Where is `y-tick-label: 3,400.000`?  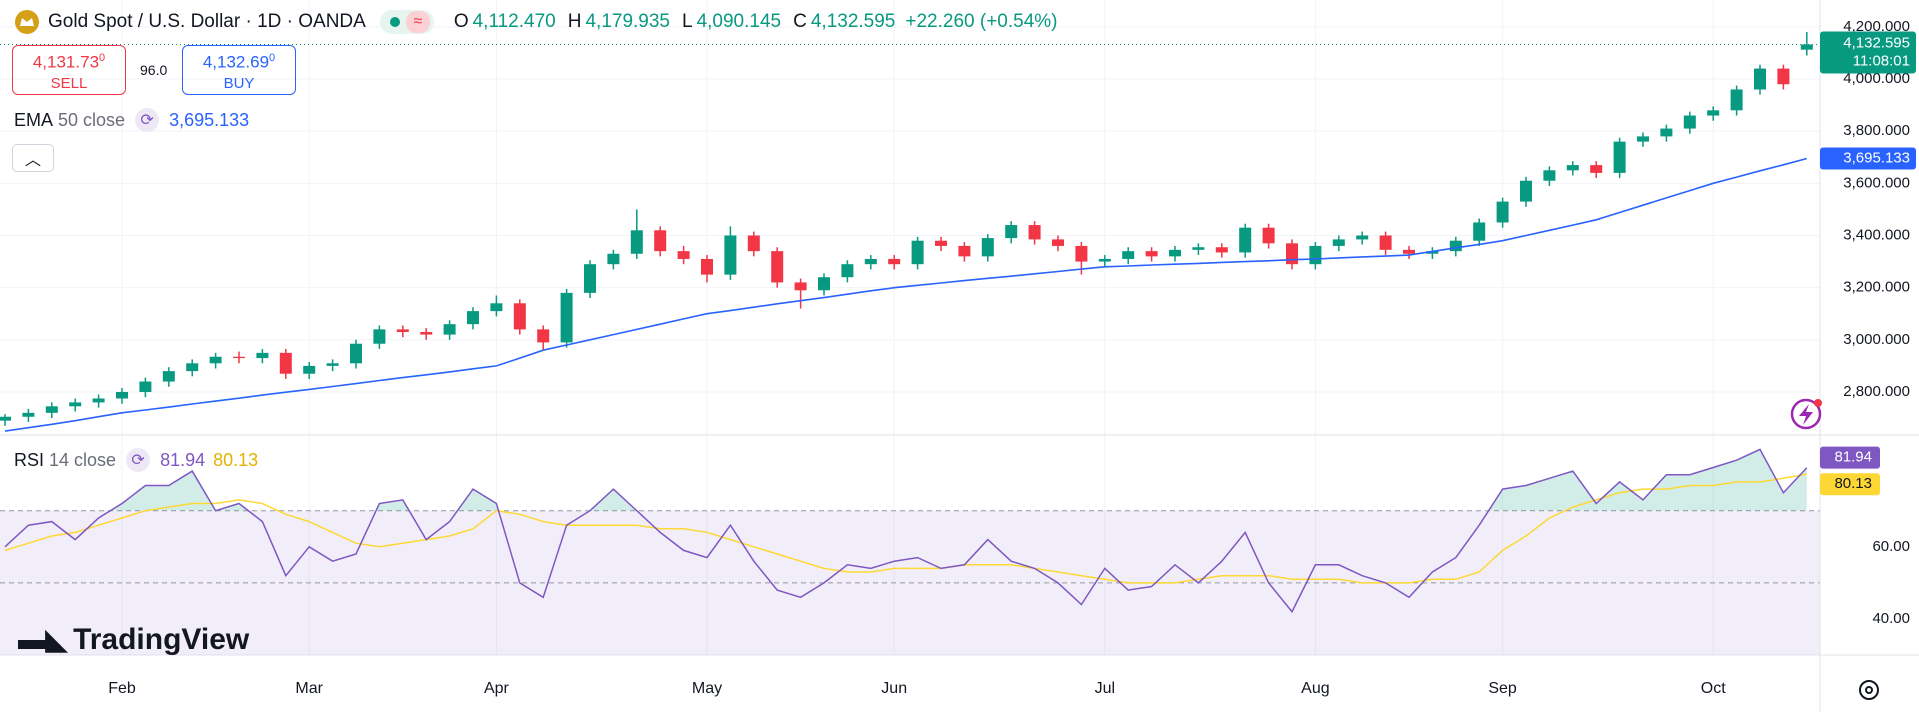
y-tick-label: 3,400.000 is located at coordinates (1876, 234).